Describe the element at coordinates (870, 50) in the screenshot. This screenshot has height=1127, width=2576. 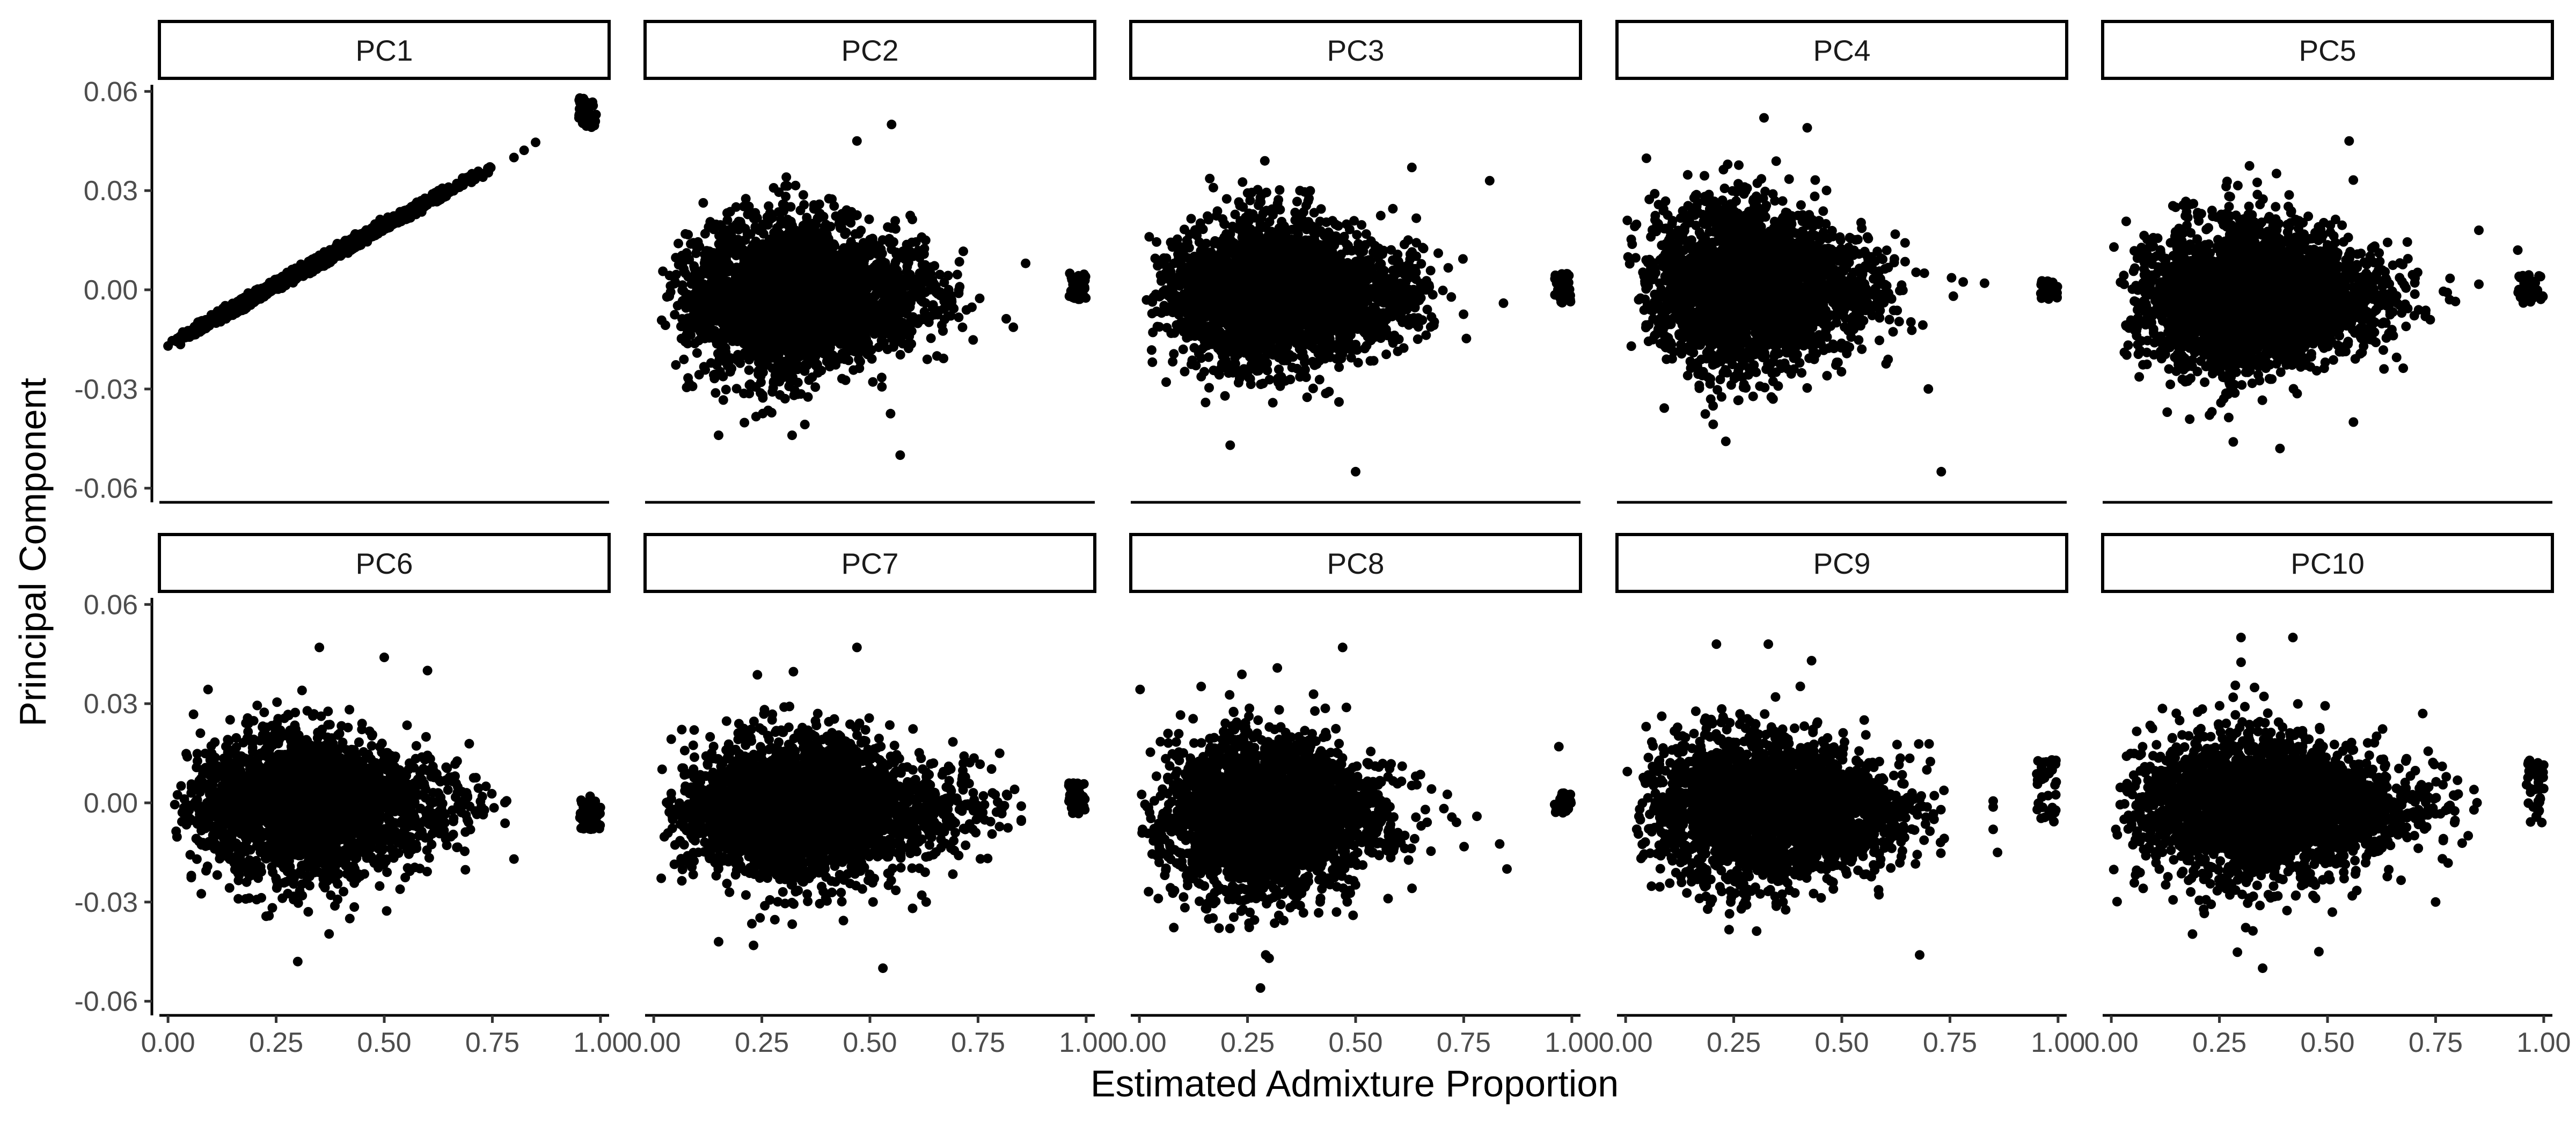
I see `strip-label: PC2` at that location.